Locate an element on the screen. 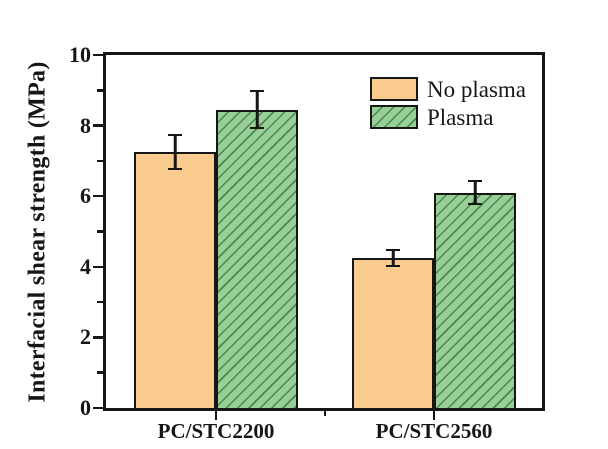  y-tick-label-8: 8 is located at coordinates (85, 125).